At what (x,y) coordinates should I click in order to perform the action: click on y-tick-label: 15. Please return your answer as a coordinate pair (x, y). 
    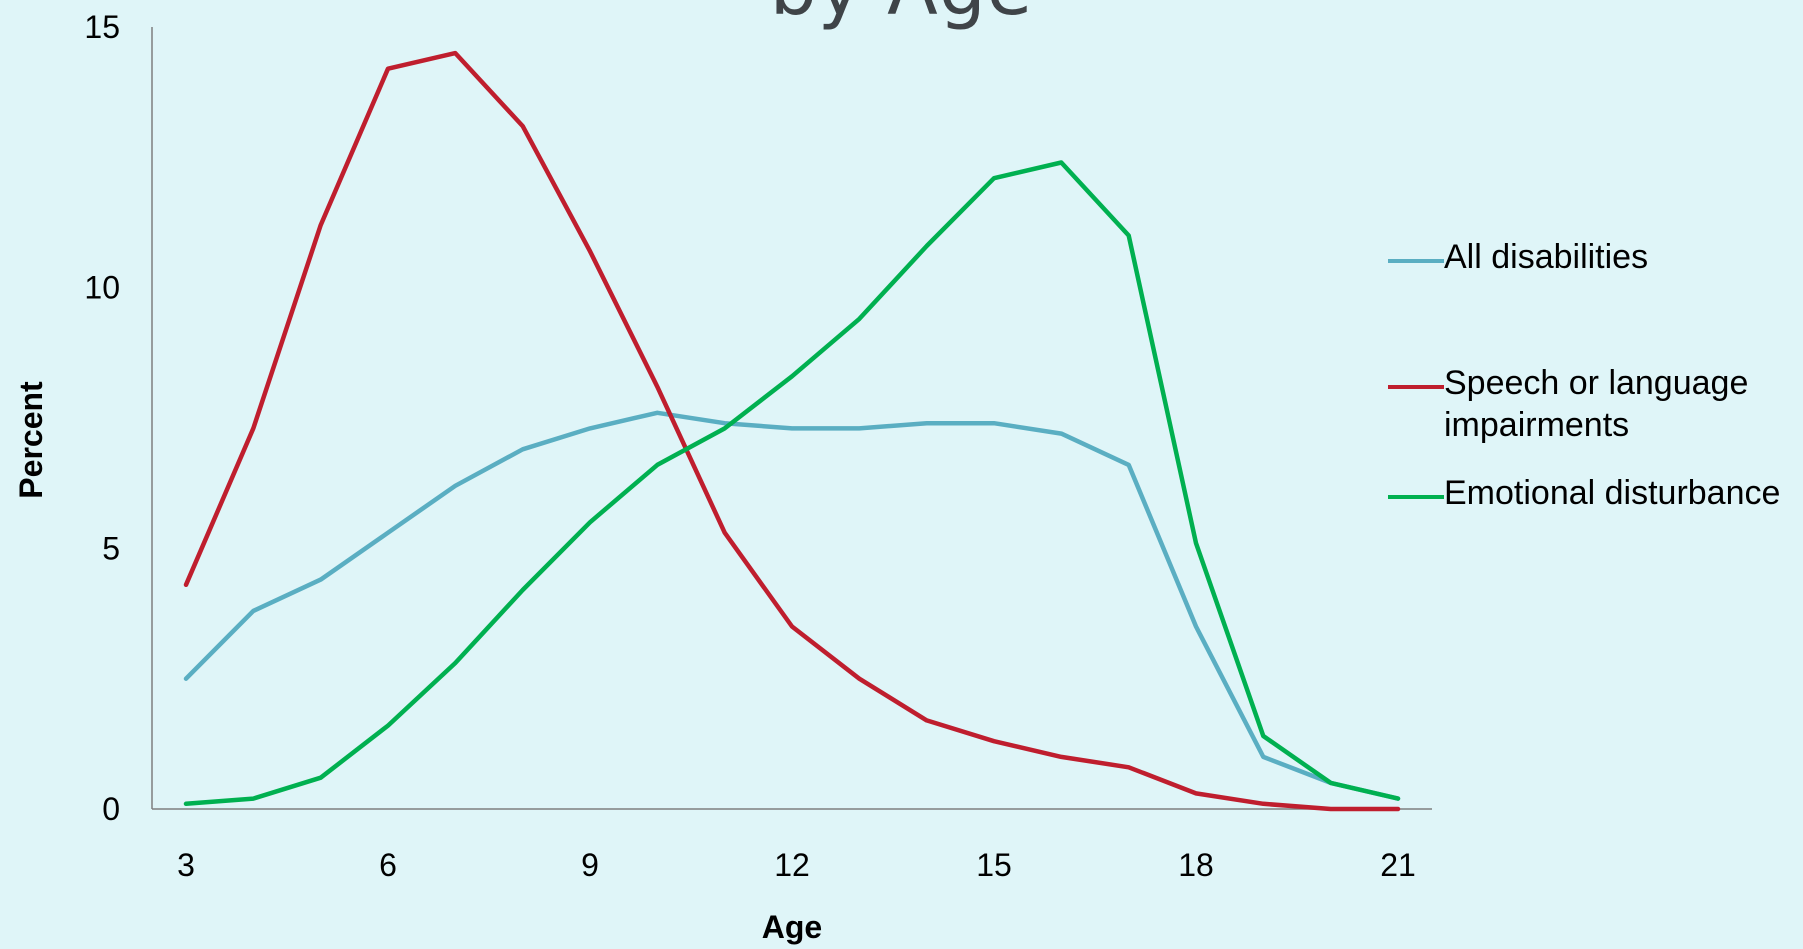
    Looking at the image, I should click on (102, 27).